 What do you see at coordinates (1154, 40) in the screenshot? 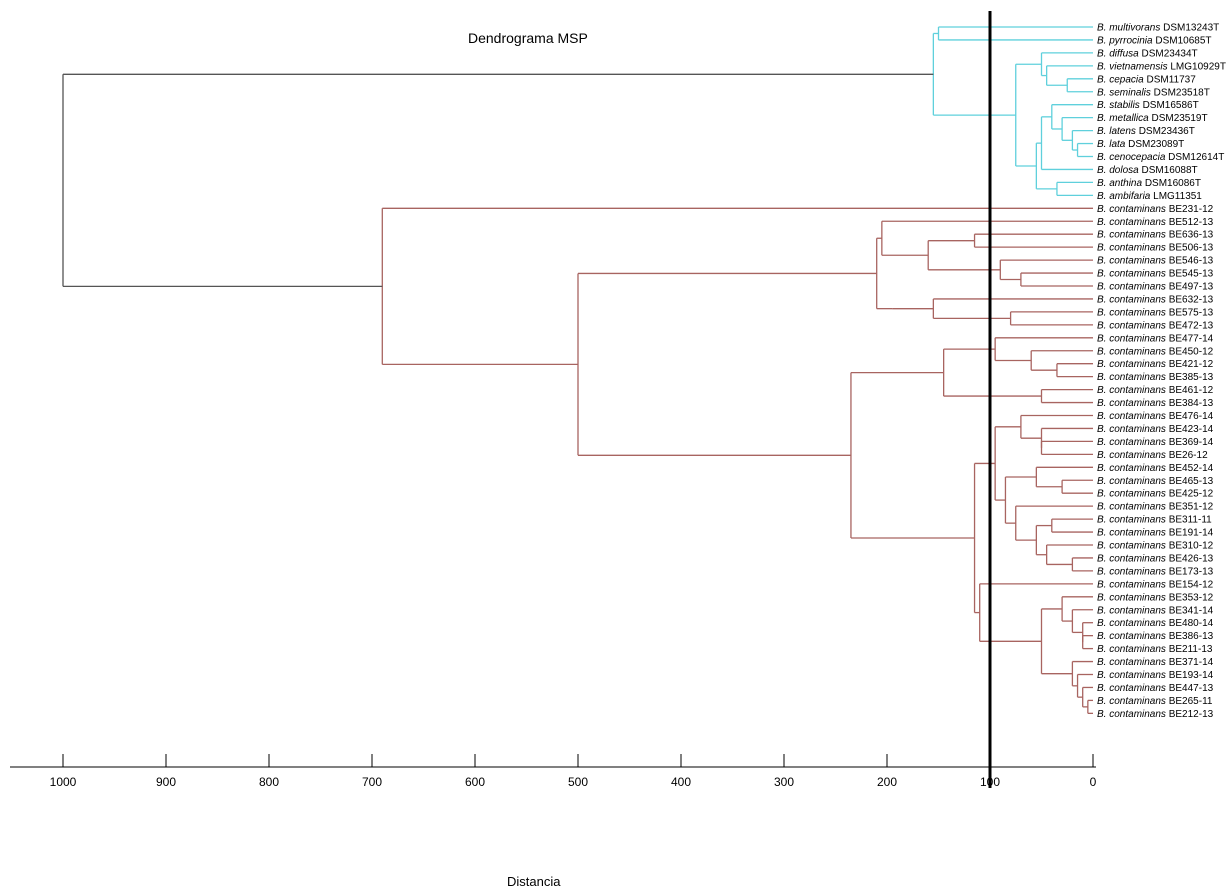
I see `leaf-label: B. pyrrocinia DSM10685T` at bounding box center [1154, 40].